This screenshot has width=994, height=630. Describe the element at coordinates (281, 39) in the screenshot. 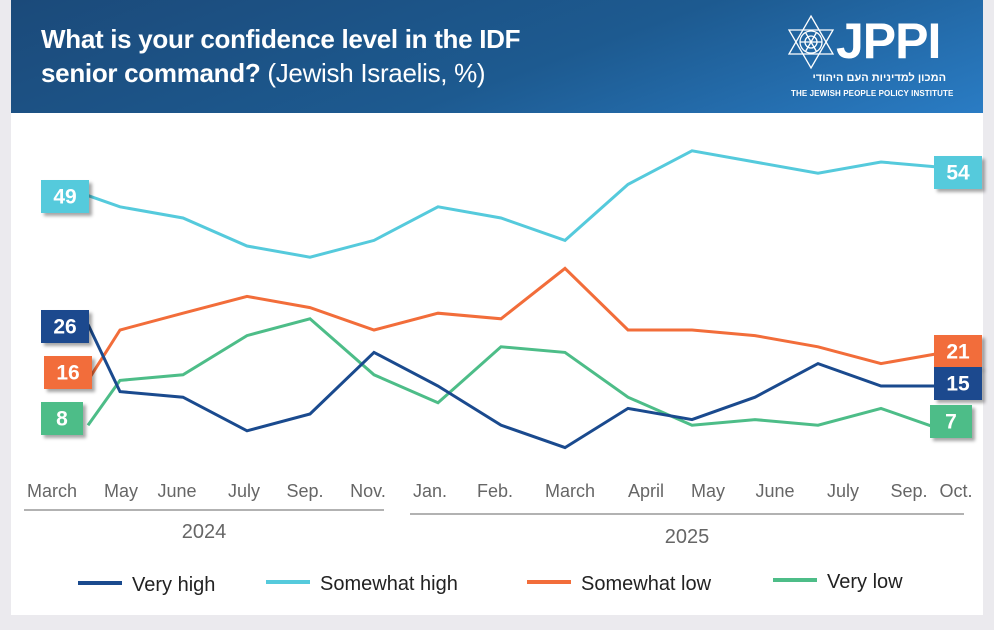

I see `title-line-1: What is your confidence level in the IDF` at that location.